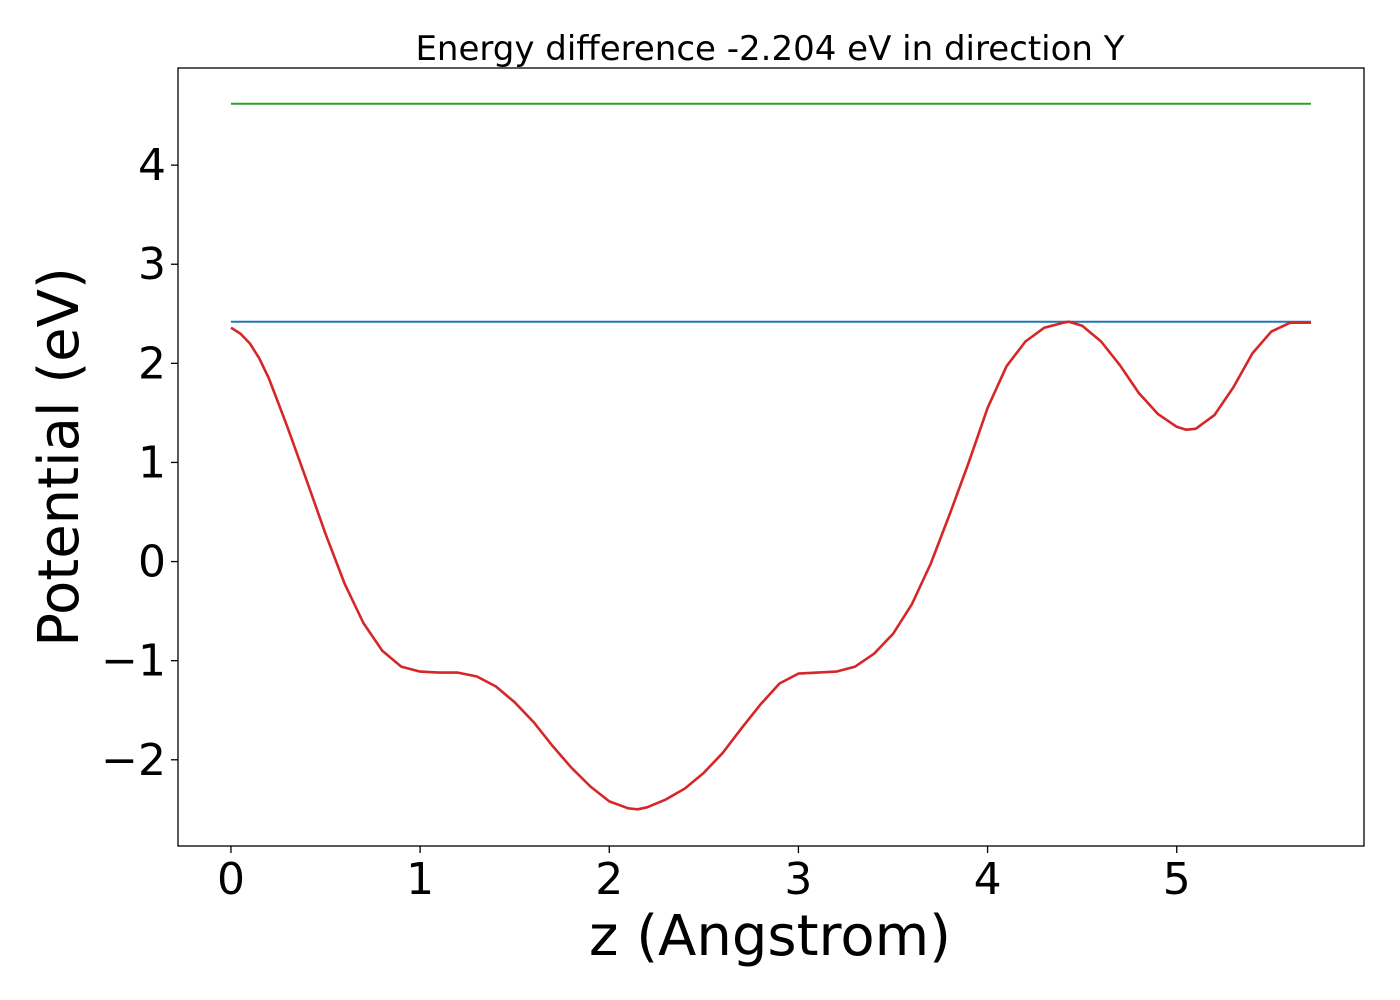 This screenshot has height=1000, width=1400. I want to click on x-axis: 0 1 2 3 4 5, so click(704, 875).